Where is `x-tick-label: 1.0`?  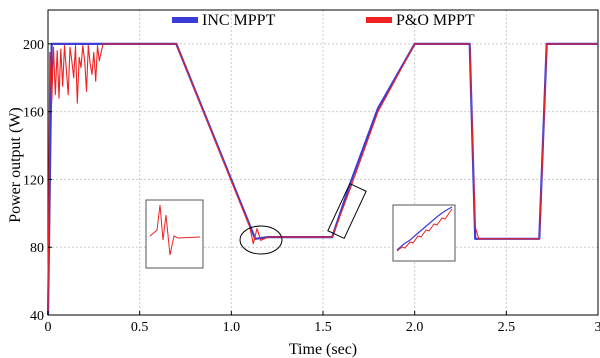 x-tick-label: 1.0 is located at coordinates (232, 327).